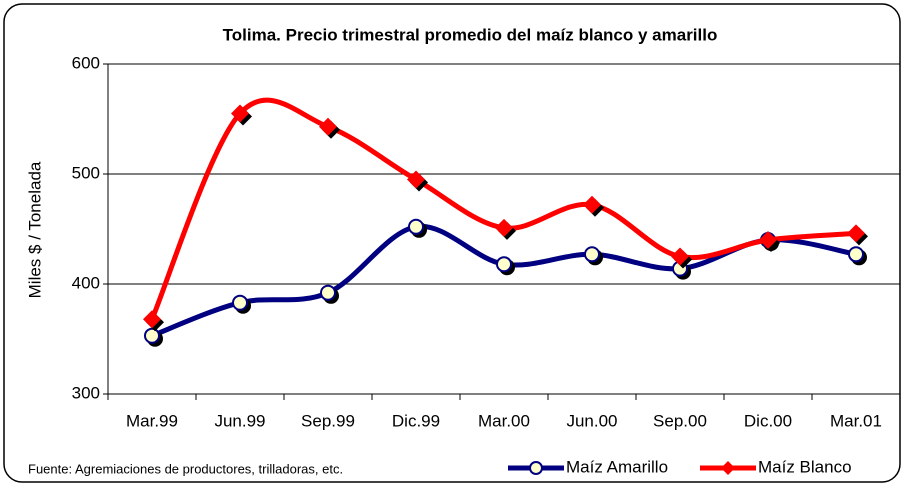 The image size is (905, 487). I want to click on y-tick-label: 600, so click(86, 62).